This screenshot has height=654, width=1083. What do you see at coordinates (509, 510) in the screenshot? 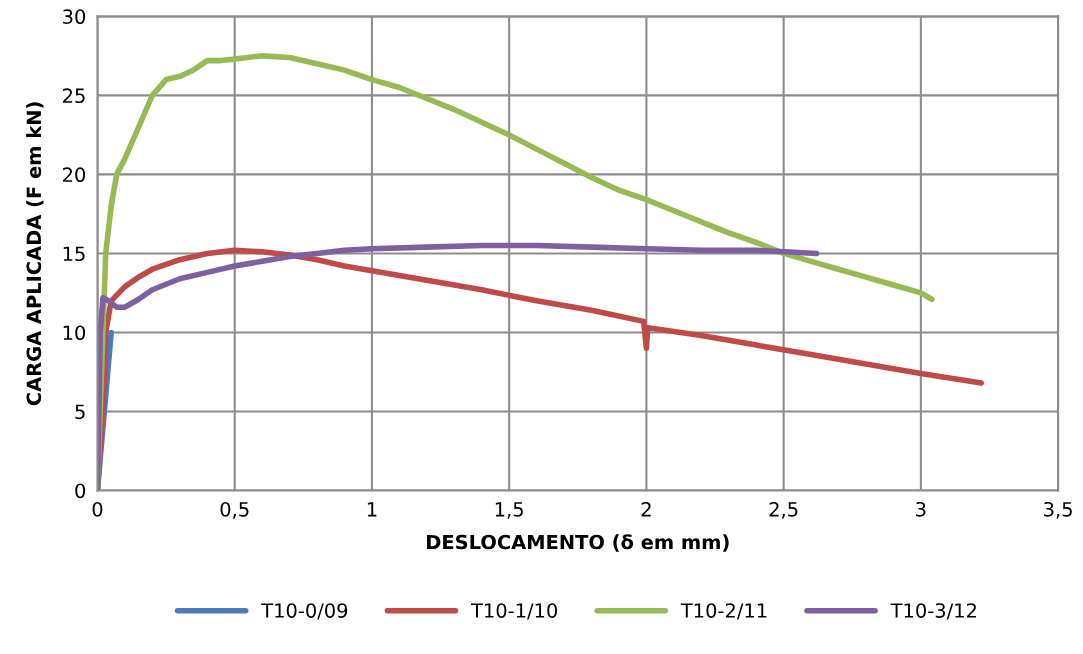
I see `x-tick-label: 1,5` at bounding box center [509, 510].